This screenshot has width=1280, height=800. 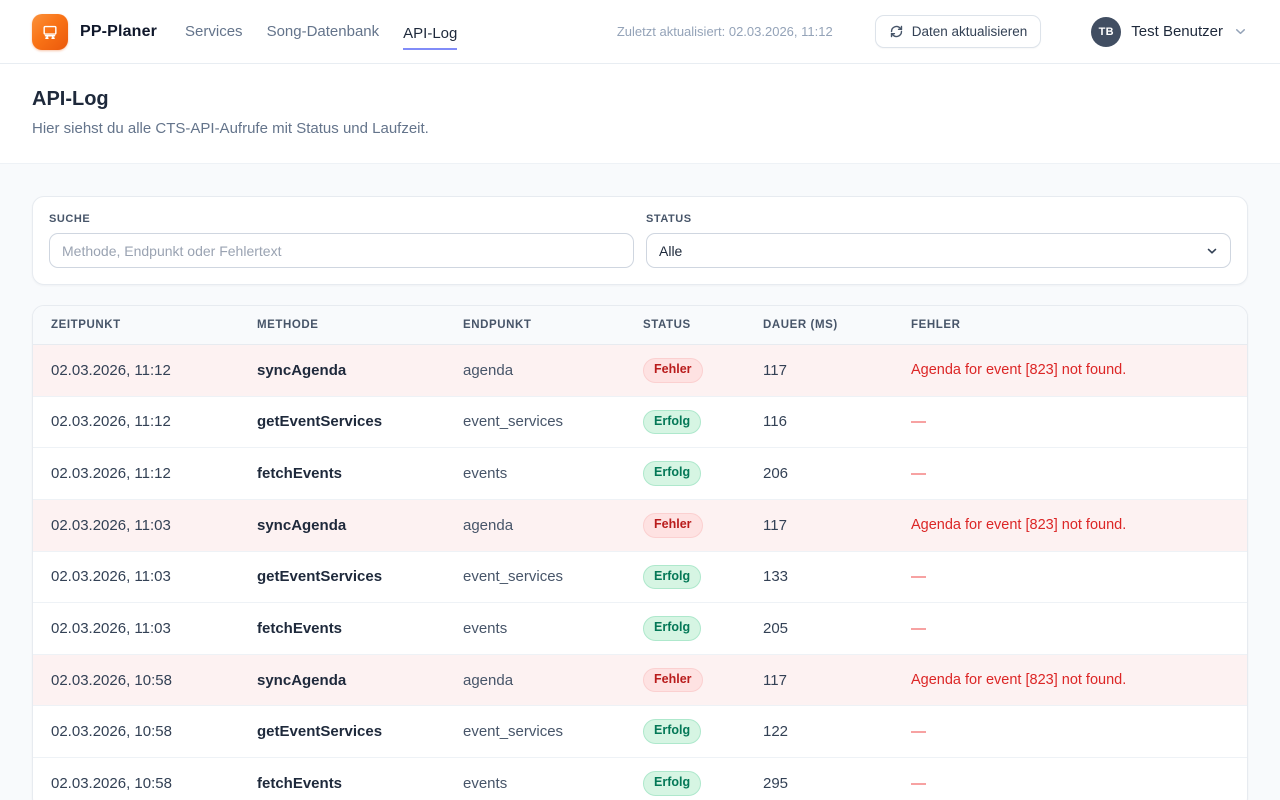 What do you see at coordinates (821, 421) in the screenshot?
I see `cell-duration: 116` at bounding box center [821, 421].